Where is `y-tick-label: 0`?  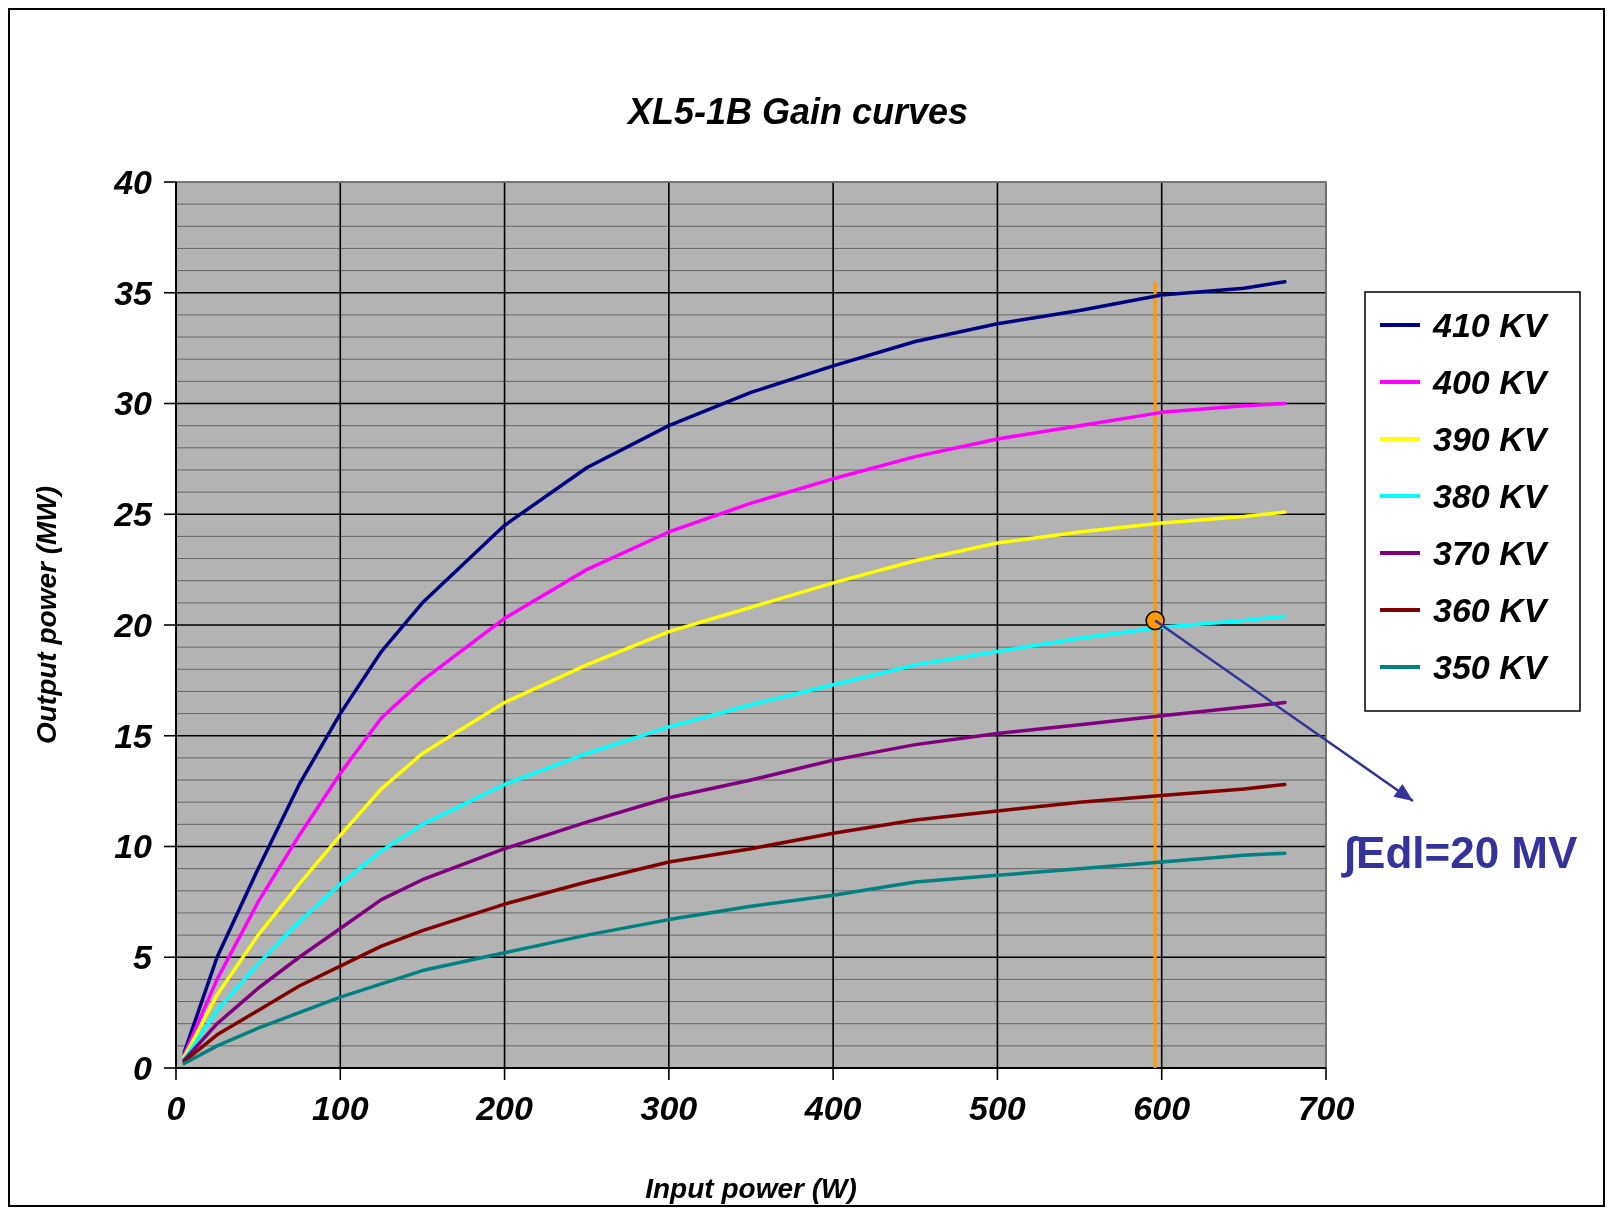 y-tick-label: 0 is located at coordinates (143, 1067).